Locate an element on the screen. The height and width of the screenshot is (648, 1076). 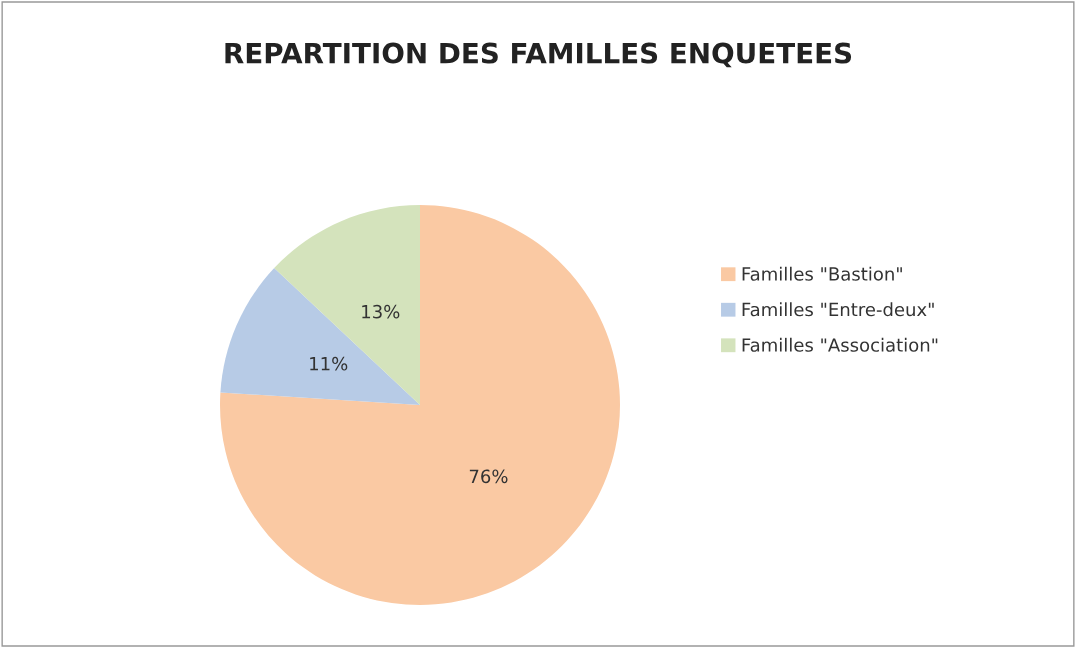
data-label: 76% is located at coordinates (488, 476).